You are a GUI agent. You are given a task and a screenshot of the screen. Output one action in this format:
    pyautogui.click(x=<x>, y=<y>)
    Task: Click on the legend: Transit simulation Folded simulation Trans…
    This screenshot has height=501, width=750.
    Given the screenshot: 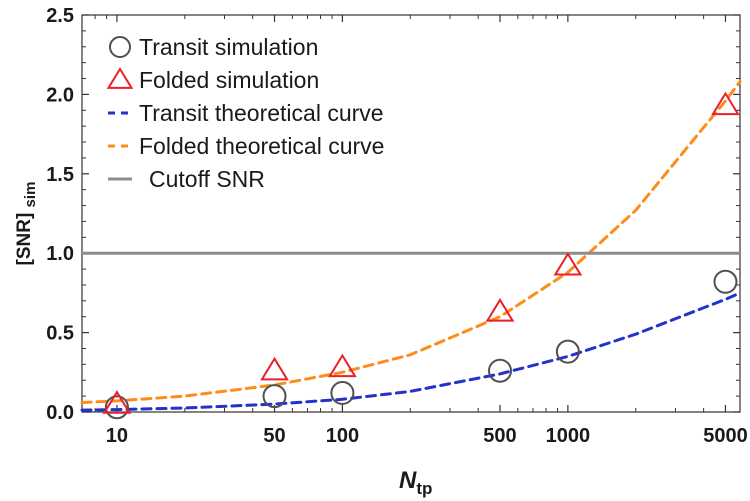 What is the action you would take?
    pyautogui.click(x=245, y=113)
    